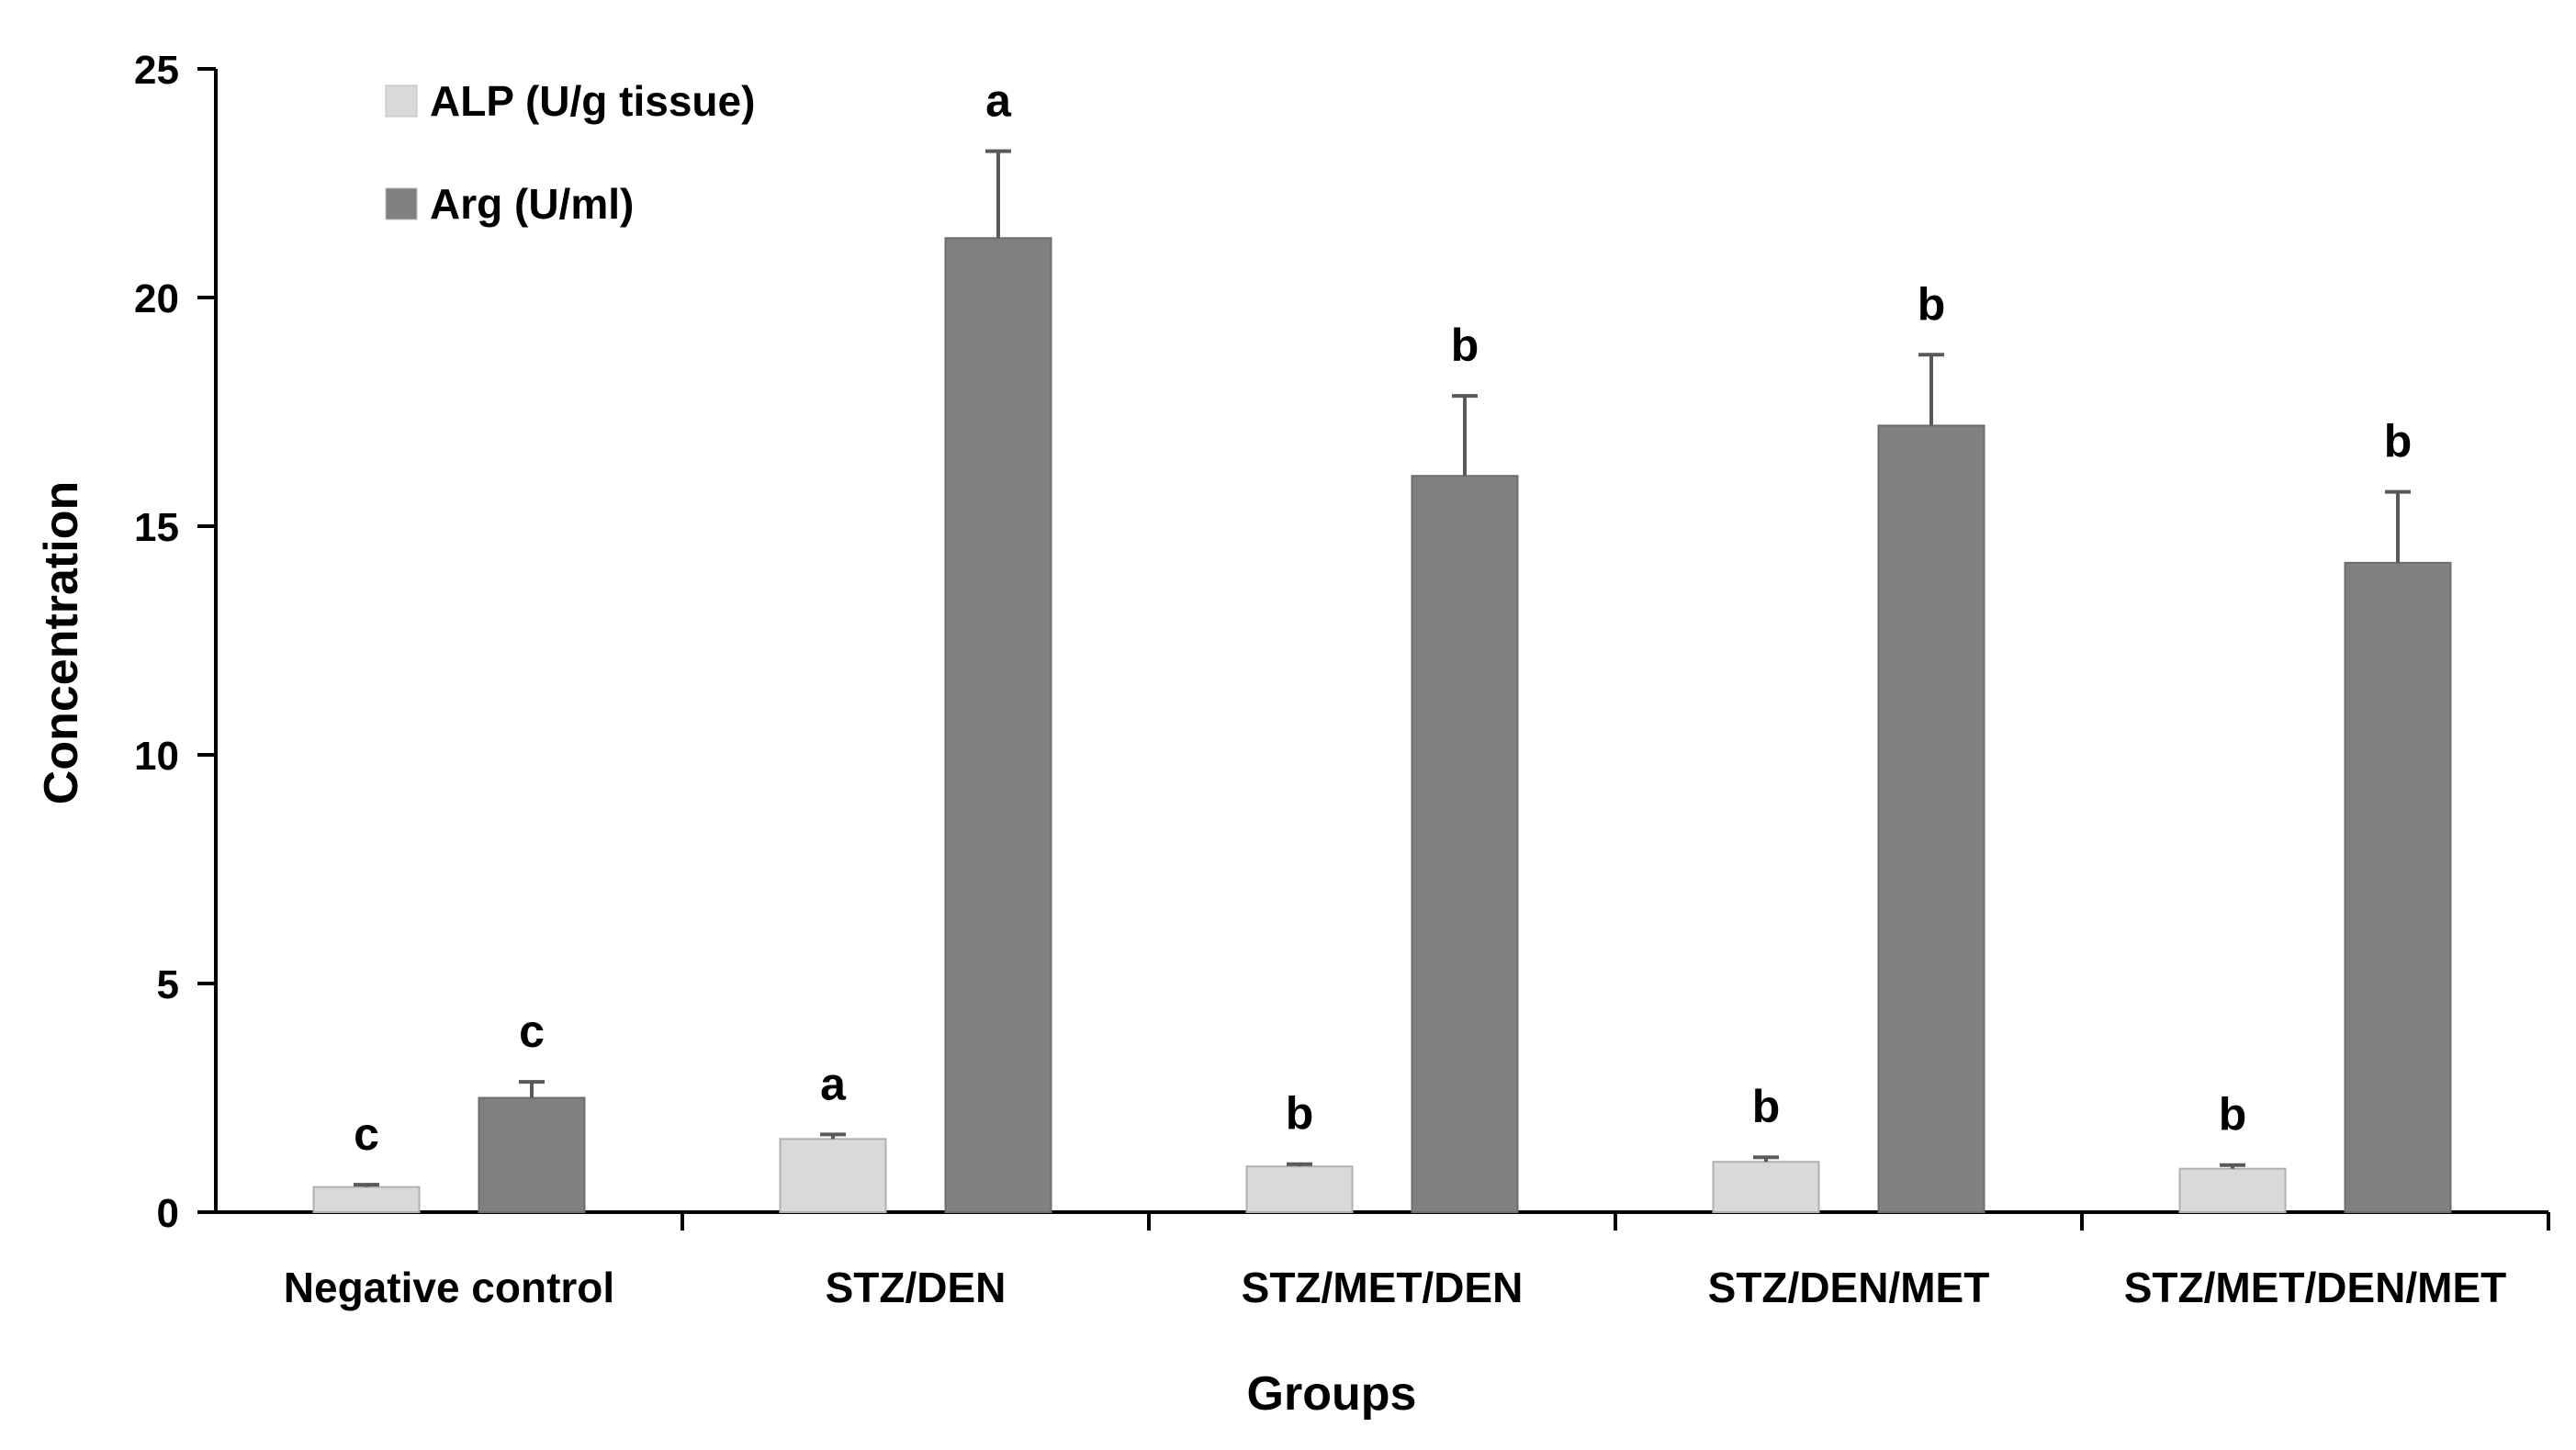  I want to click on x-category-label: STZ/MET/DEN, so click(1383, 1287).